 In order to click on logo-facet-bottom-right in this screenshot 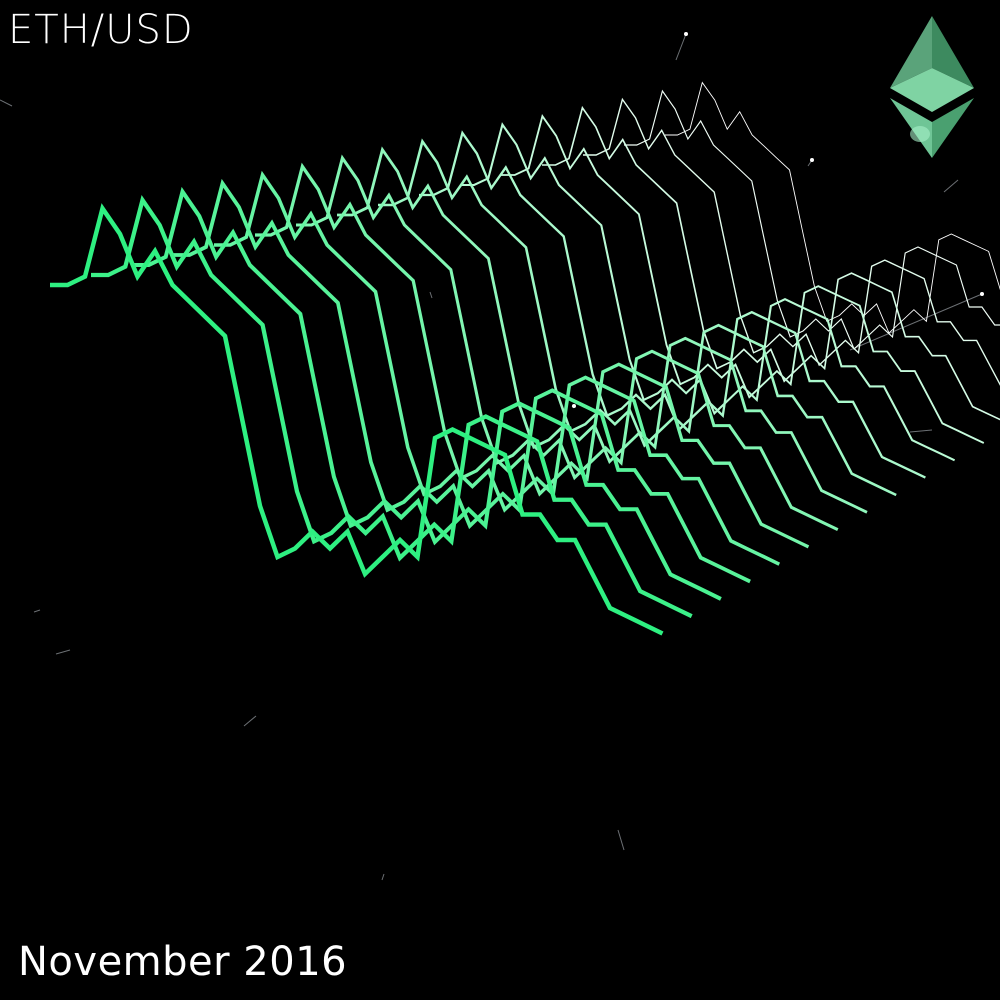, I will do `click(953, 128)`.